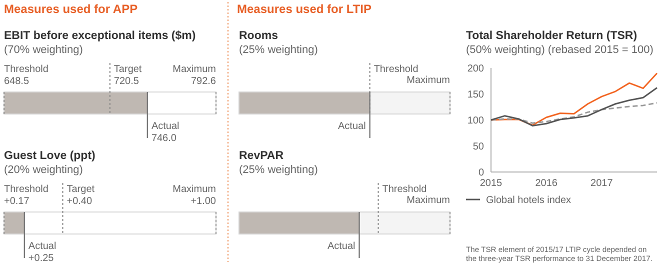 The image size is (668, 270). Describe the element at coordinates (194, 75) in the screenshot. I see `ref-line-label: Maximum 792.6` at that location.